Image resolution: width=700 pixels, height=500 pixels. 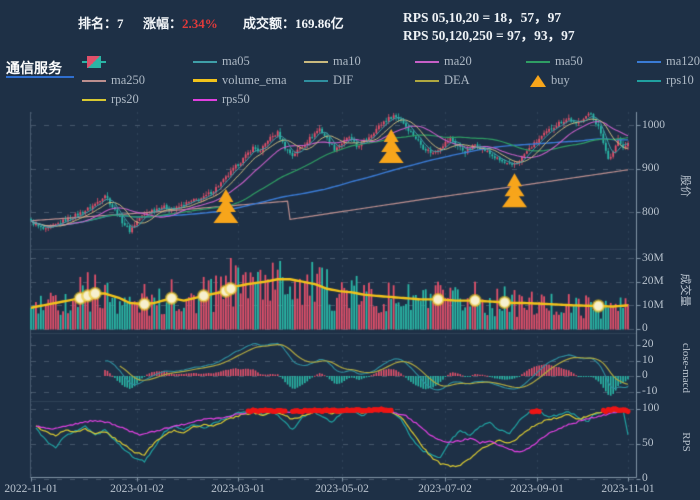 I want to click on macd-ytick-20: 20, so click(x=648, y=344).